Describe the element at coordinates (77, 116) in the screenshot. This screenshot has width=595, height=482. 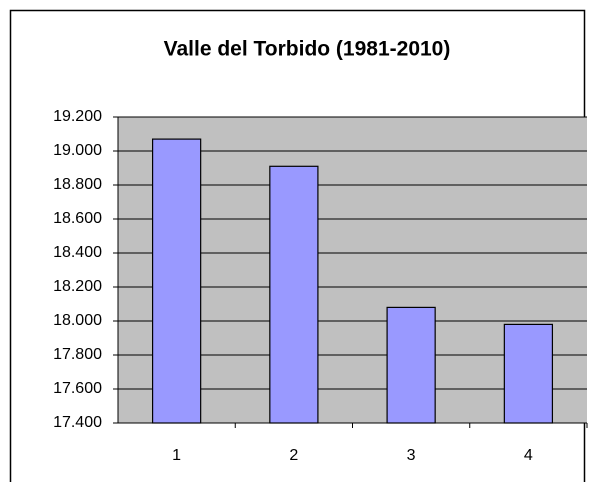
I see `y-tick-label: 19.200` at that location.